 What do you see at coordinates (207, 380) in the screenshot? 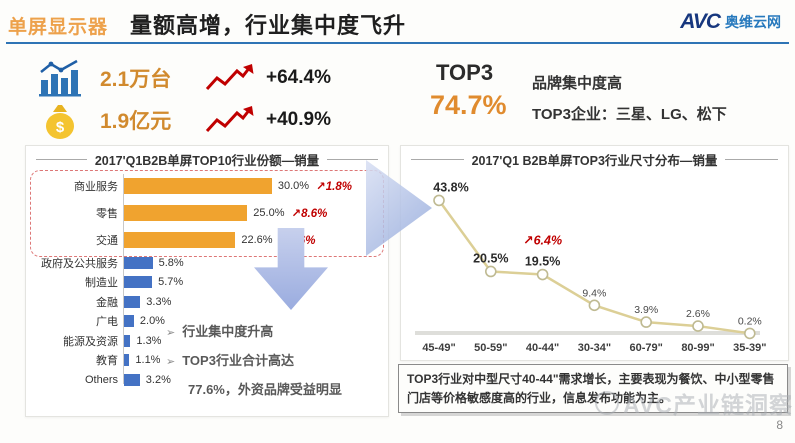
I see `bar-row: Others 3.2%` at bounding box center [207, 380].